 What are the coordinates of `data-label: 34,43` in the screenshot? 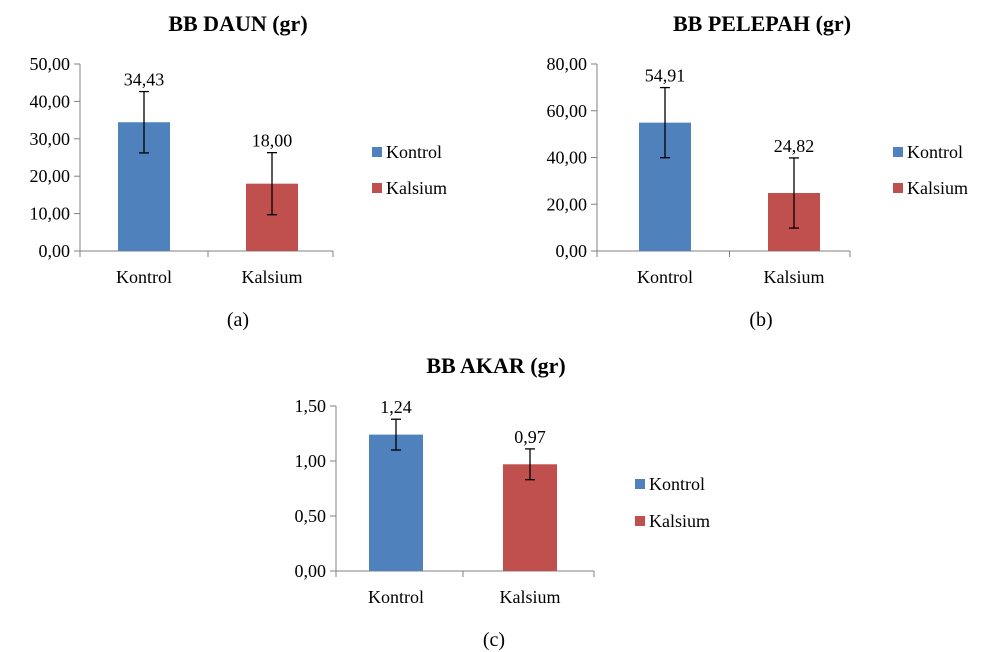 It's located at (144, 80).